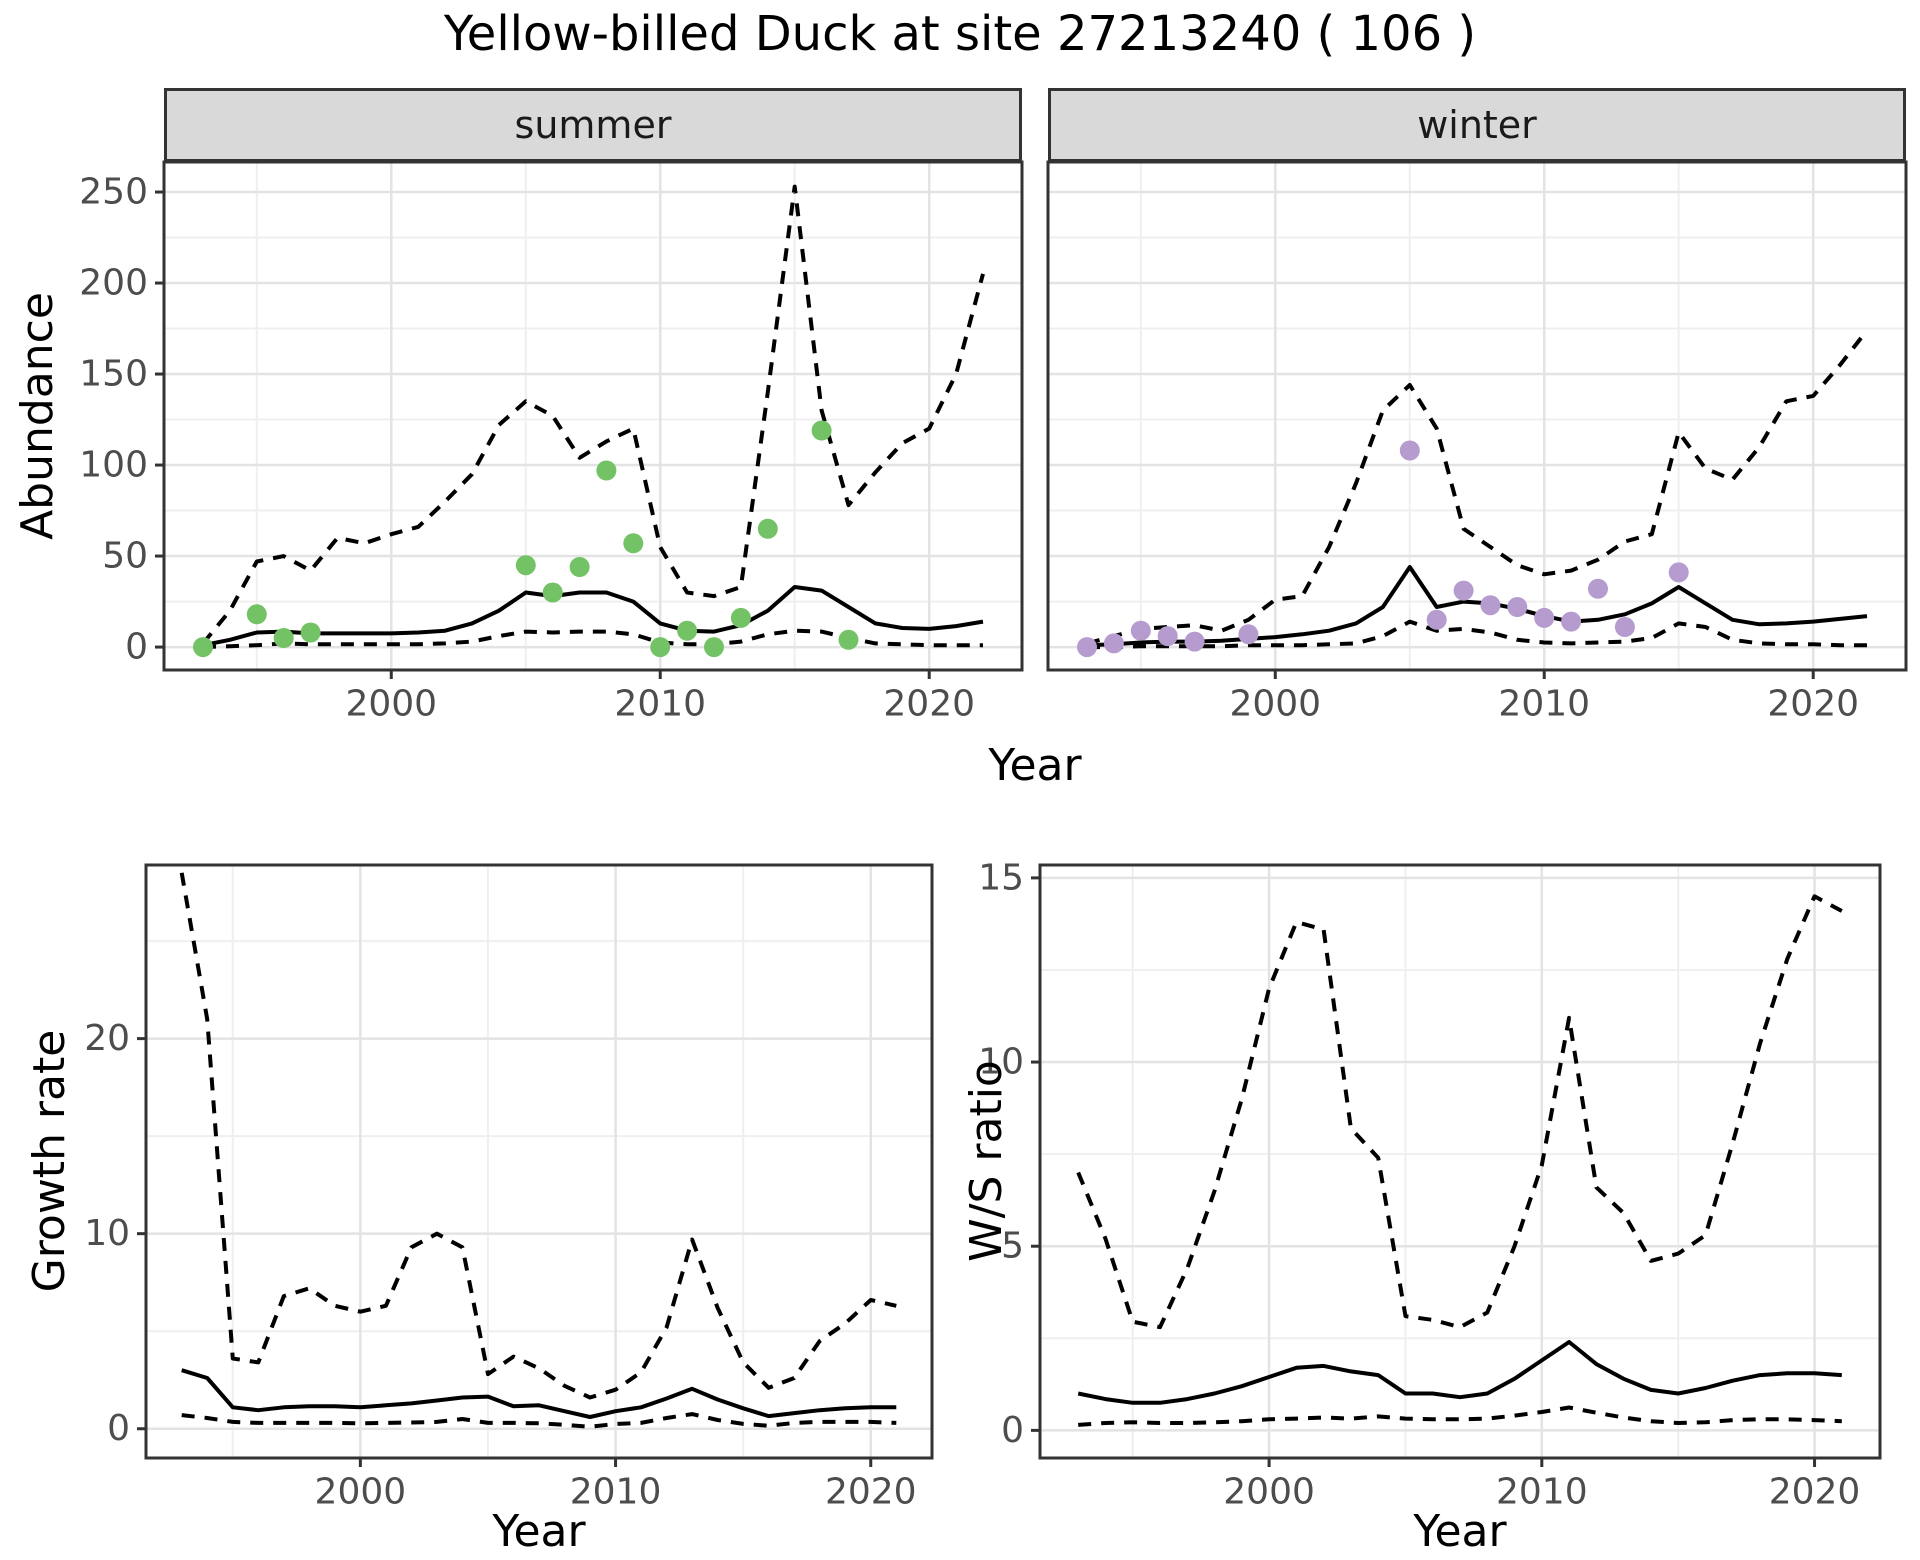 The height and width of the screenshot is (1560, 1920). I want to click on abundance-summer-upper-95ci-line, so click(593, 414).